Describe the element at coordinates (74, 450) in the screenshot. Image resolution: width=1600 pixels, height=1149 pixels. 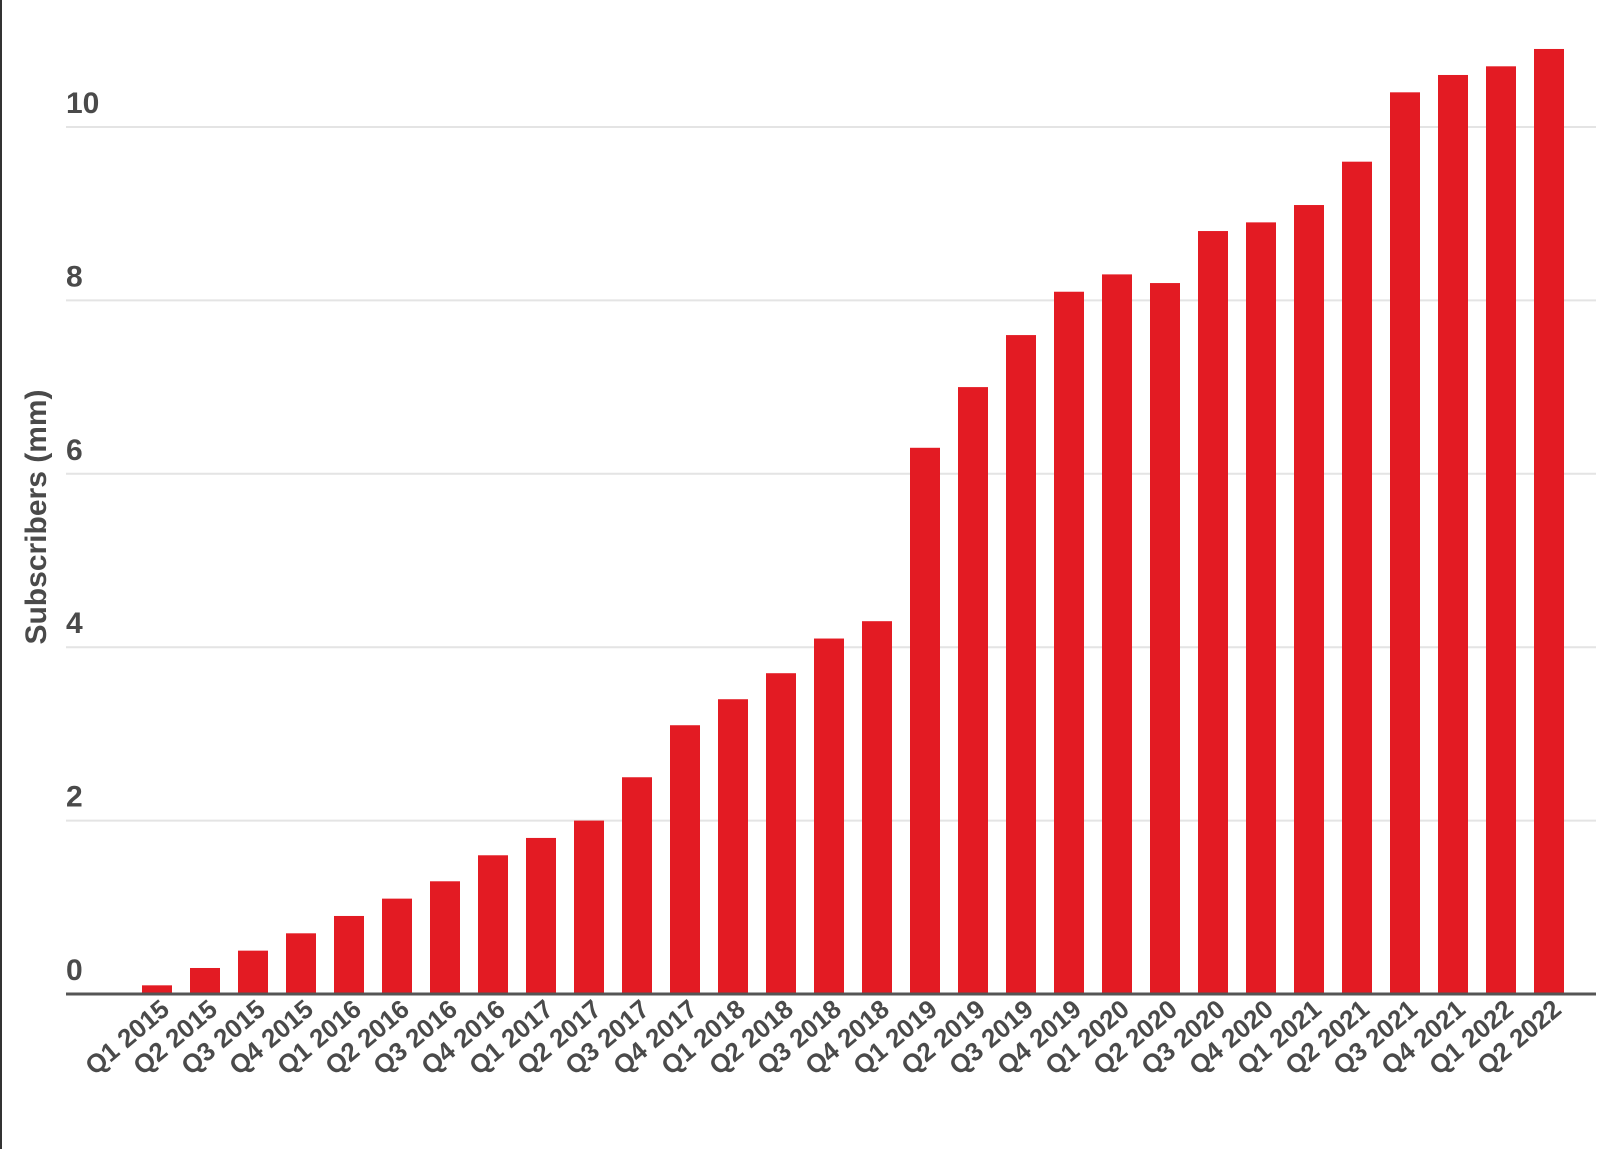
I see `y-tick-label: 6` at that location.